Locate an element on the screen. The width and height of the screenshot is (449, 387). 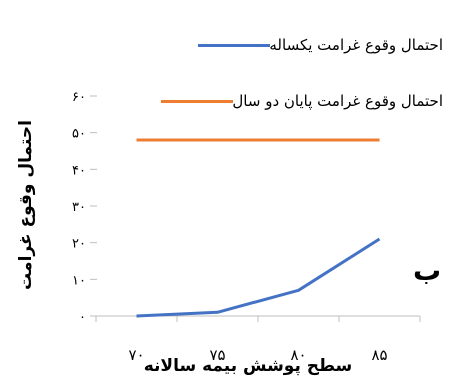
y-axis-title: احتمال وقوع غرامت is located at coordinates (26, 205).